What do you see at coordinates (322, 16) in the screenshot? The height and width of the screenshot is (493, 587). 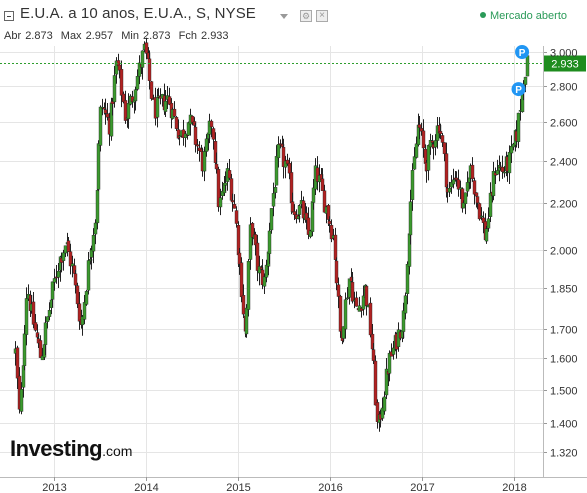 I see `close-icon: ×` at bounding box center [322, 16].